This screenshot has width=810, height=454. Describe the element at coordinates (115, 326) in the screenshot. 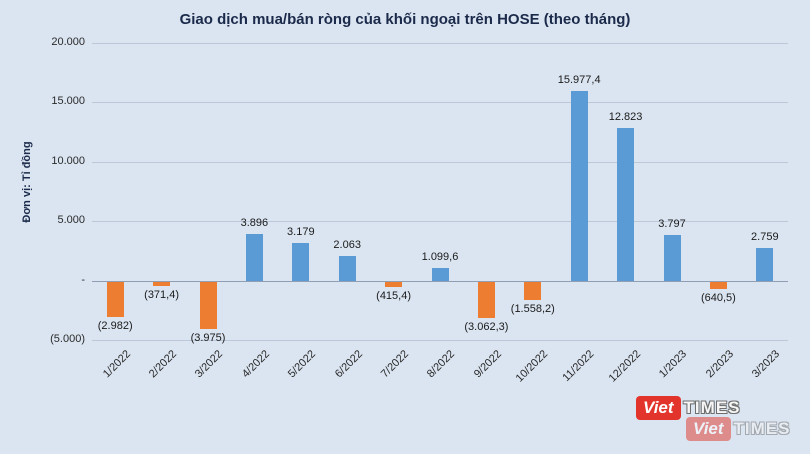

I see `bar-value-label: (2.982)` at that location.